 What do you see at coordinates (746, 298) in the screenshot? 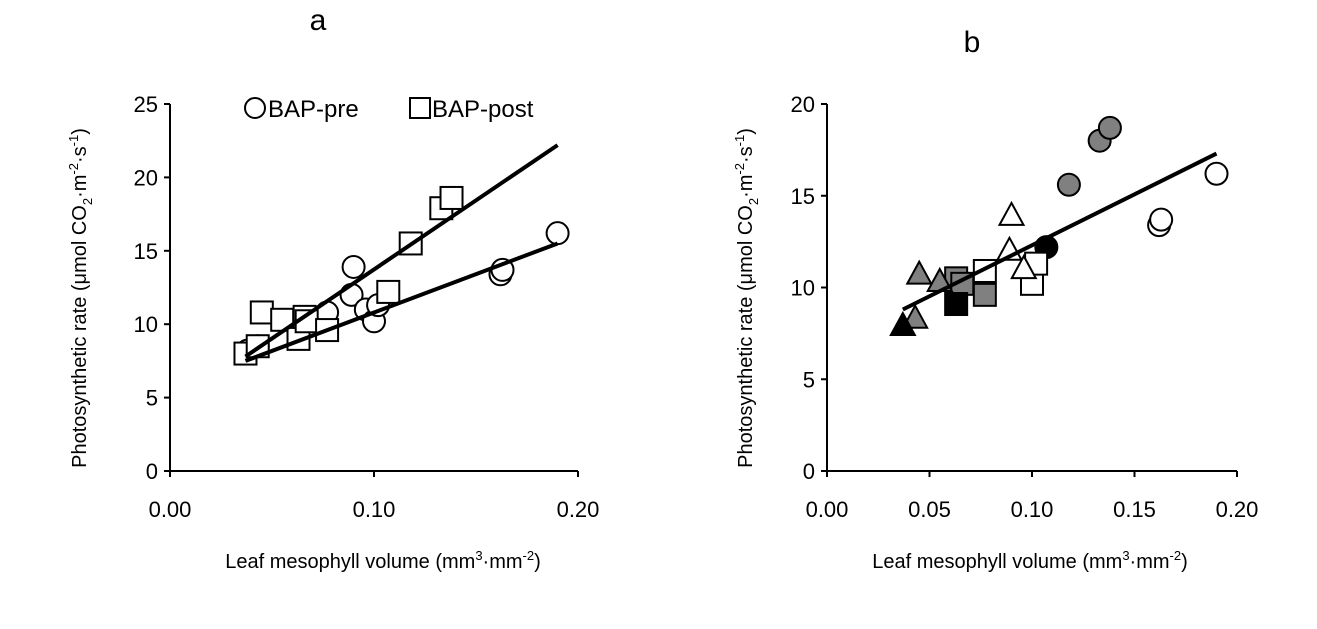
I see `y-axis-title-b: Photosynthetic rate (μmol CO2·m-2·s-1)` at bounding box center [746, 298].